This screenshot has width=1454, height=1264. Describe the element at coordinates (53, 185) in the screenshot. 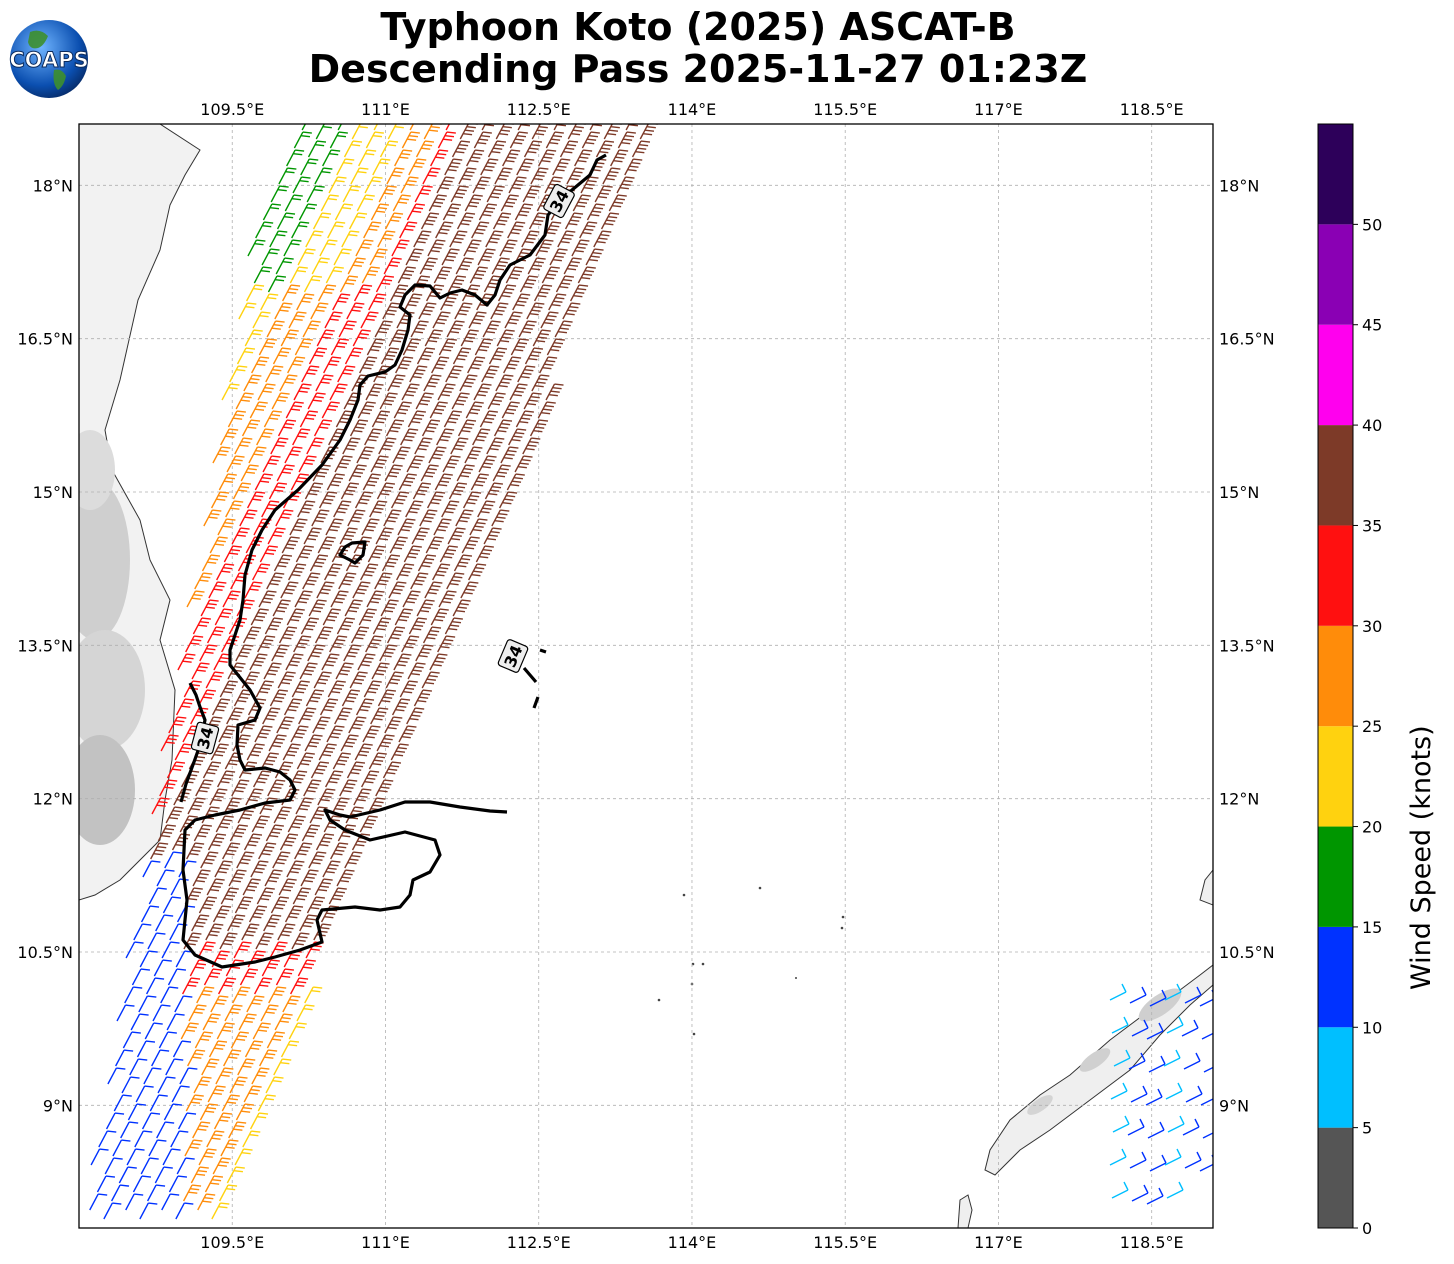

I see `left-lat-tick-label: 18°N` at that location.